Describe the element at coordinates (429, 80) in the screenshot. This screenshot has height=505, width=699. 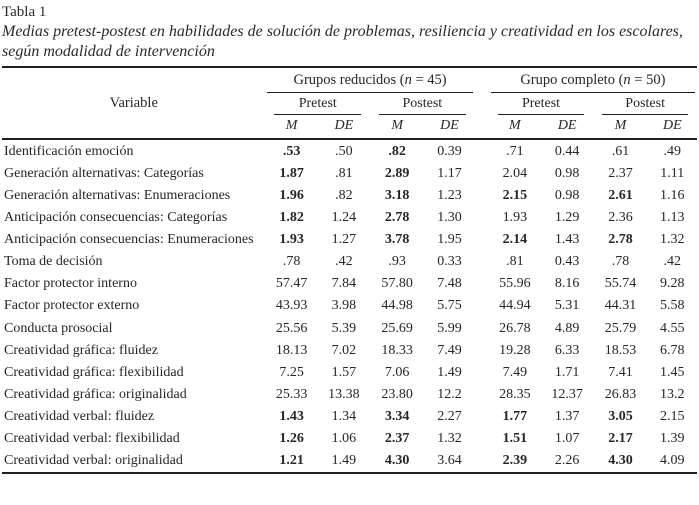
I see `n-value-text: = 45)` at that location.